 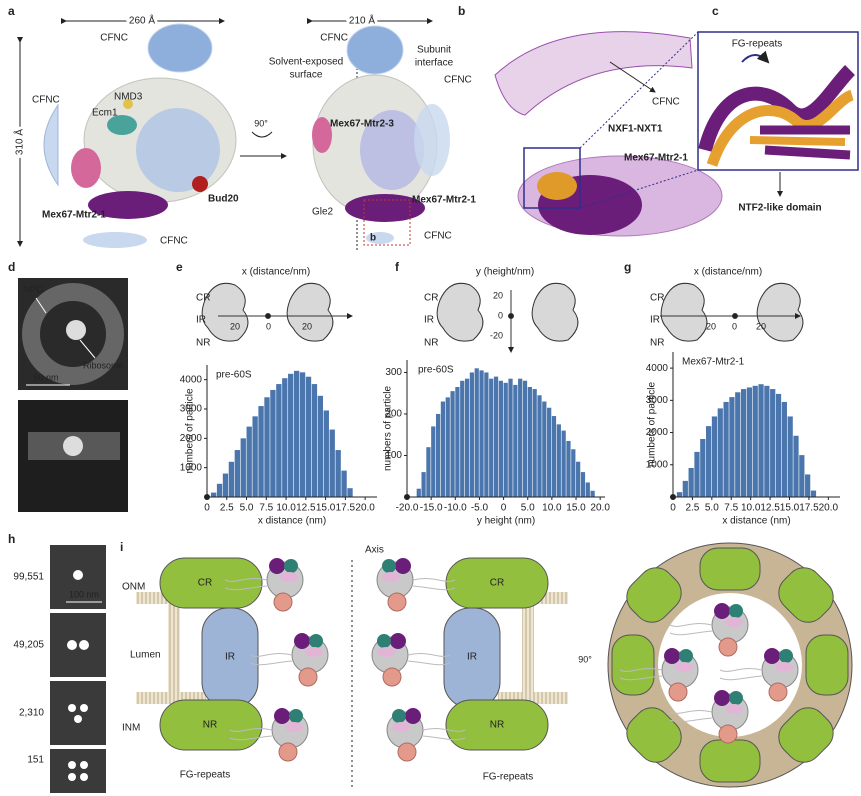 I want to click on rotation-arrow, so click(x=262, y=134).